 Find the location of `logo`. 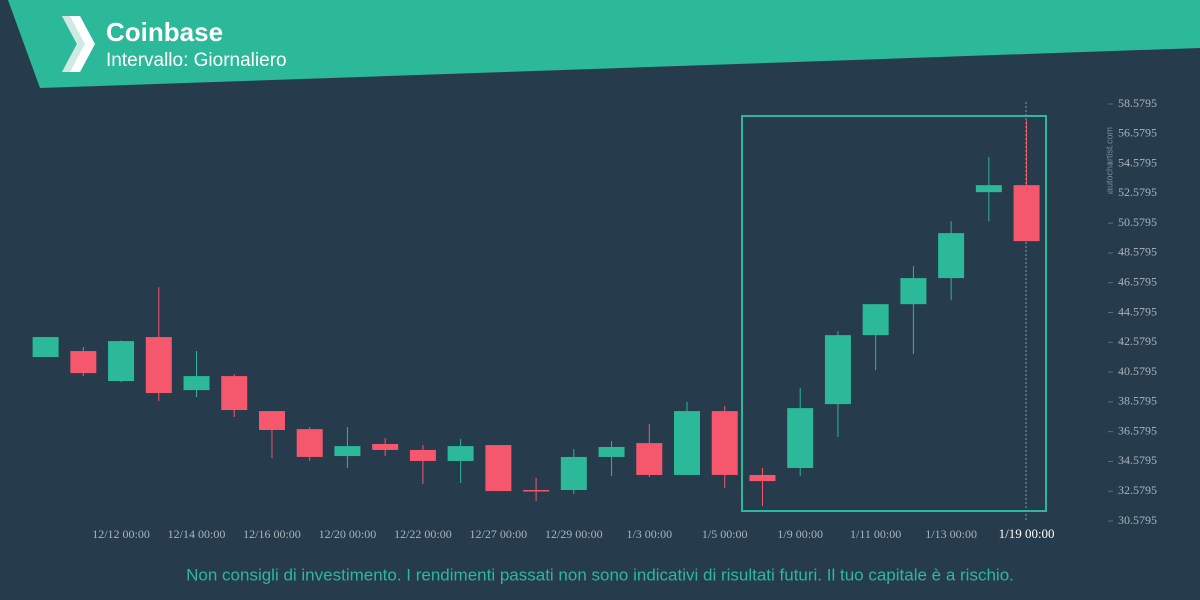

logo is located at coordinates (78, 44).